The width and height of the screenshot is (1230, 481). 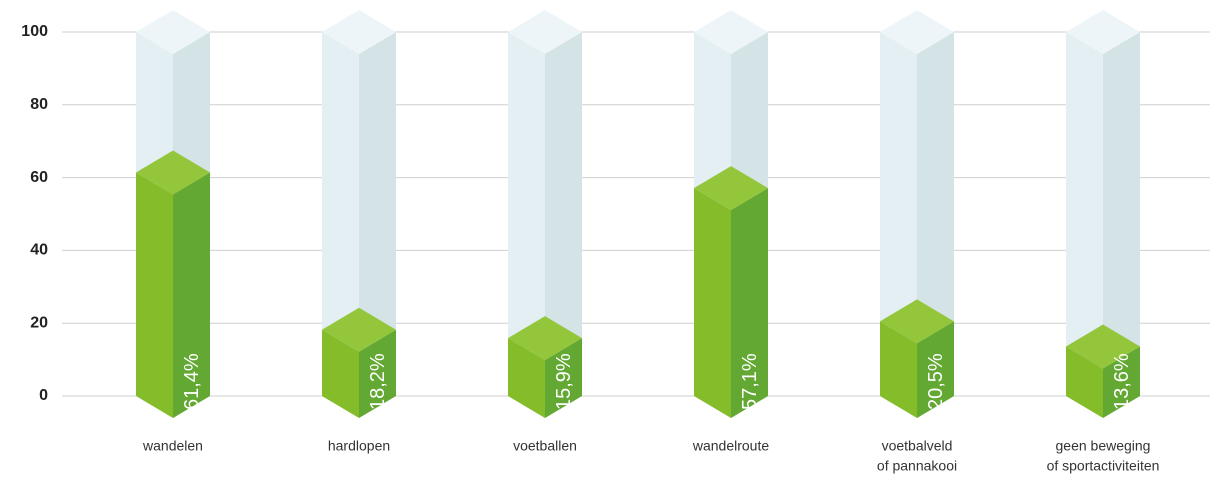 What do you see at coordinates (39, 250) in the screenshot?
I see `y-tick-label: 40` at bounding box center [39, 250].